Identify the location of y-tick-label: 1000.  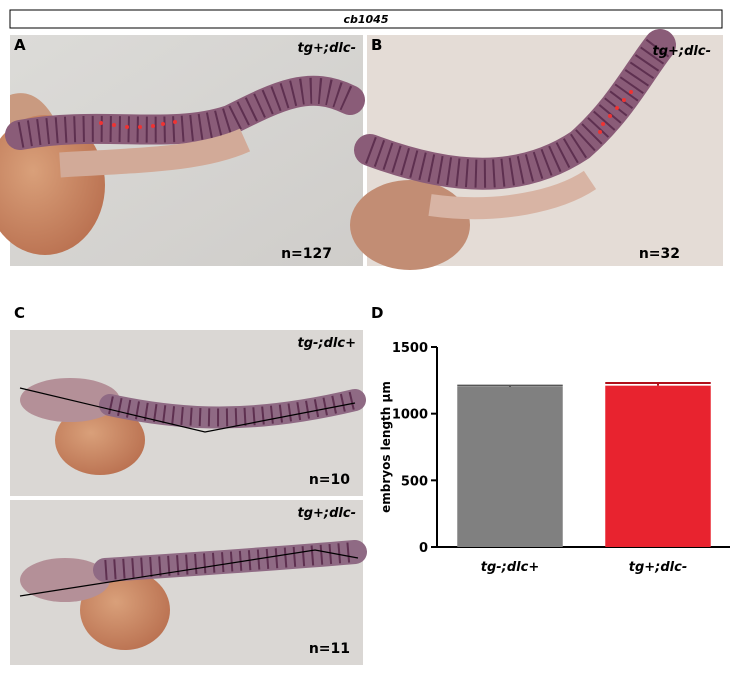
(410, 415).